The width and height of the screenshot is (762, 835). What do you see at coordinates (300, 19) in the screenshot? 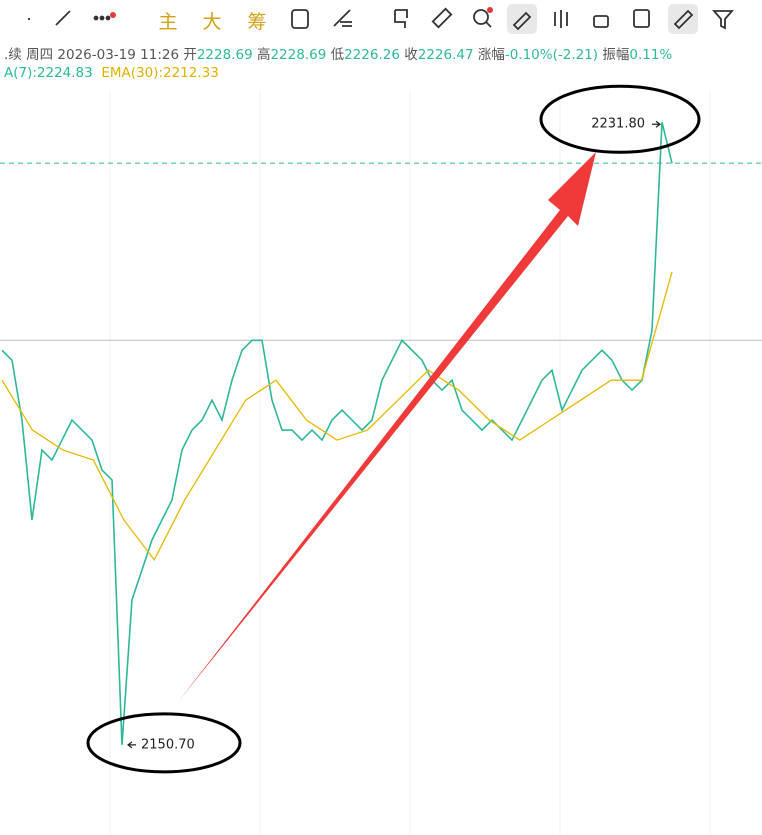
I see `tool-replay` at bounding box center [300, 19].